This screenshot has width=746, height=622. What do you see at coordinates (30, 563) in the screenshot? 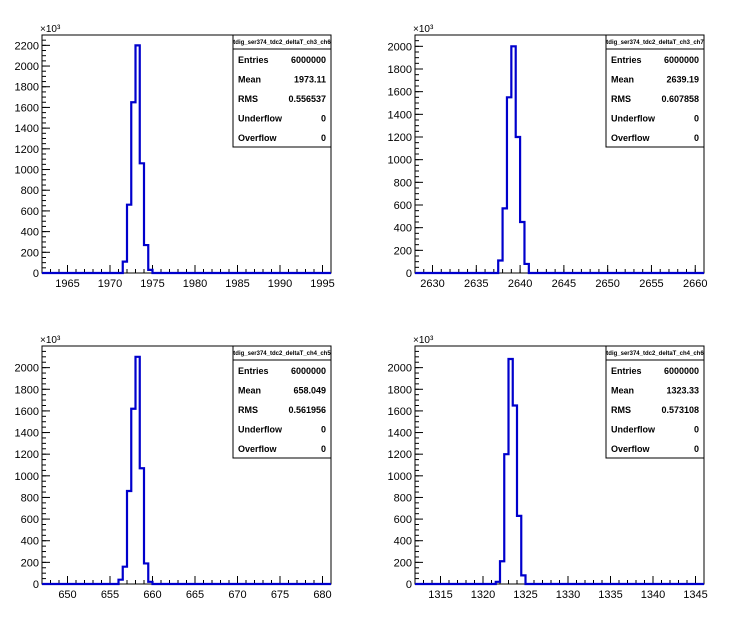
I see `y-tick-label: 200` at bounding box center [30, 563].